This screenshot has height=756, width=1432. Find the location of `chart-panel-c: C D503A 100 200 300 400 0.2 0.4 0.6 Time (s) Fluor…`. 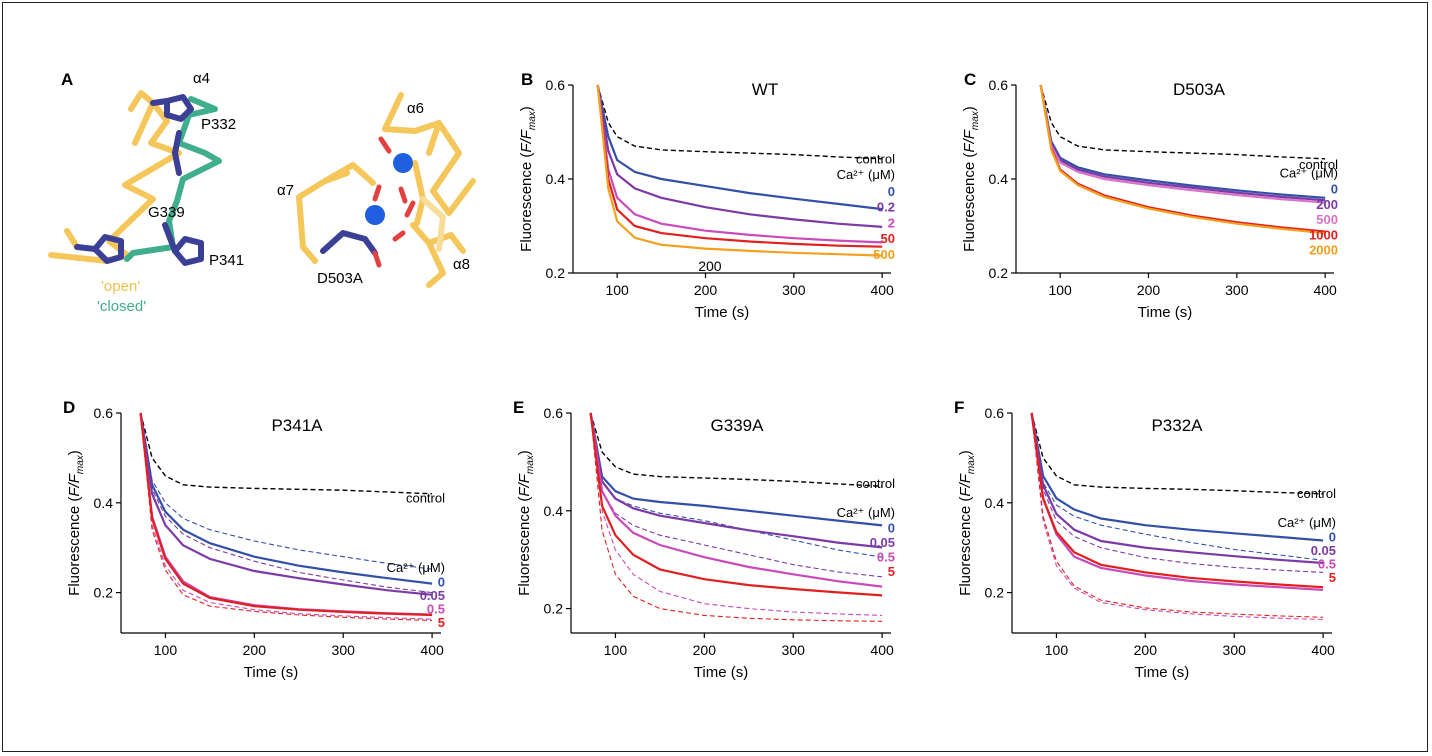

chart-panel-c: C D503A 100 200 300 400 0.2 0.4 0.6 Time (s) Fluor… is located at coordinates (1149, 195).